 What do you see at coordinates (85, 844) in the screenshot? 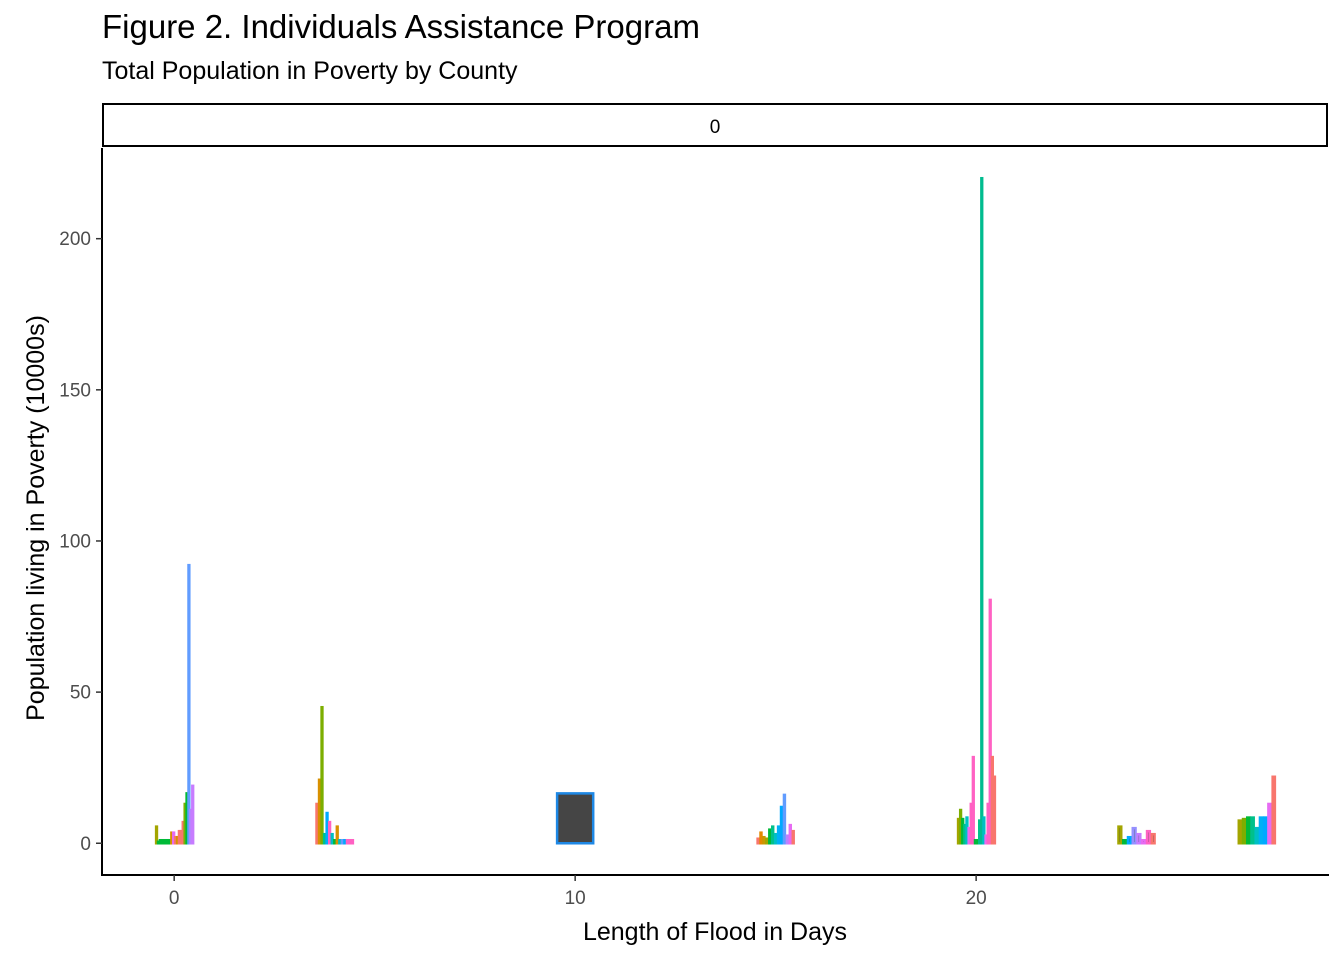
I see `y-tick-label: 0` at bounding box center [85, 844].